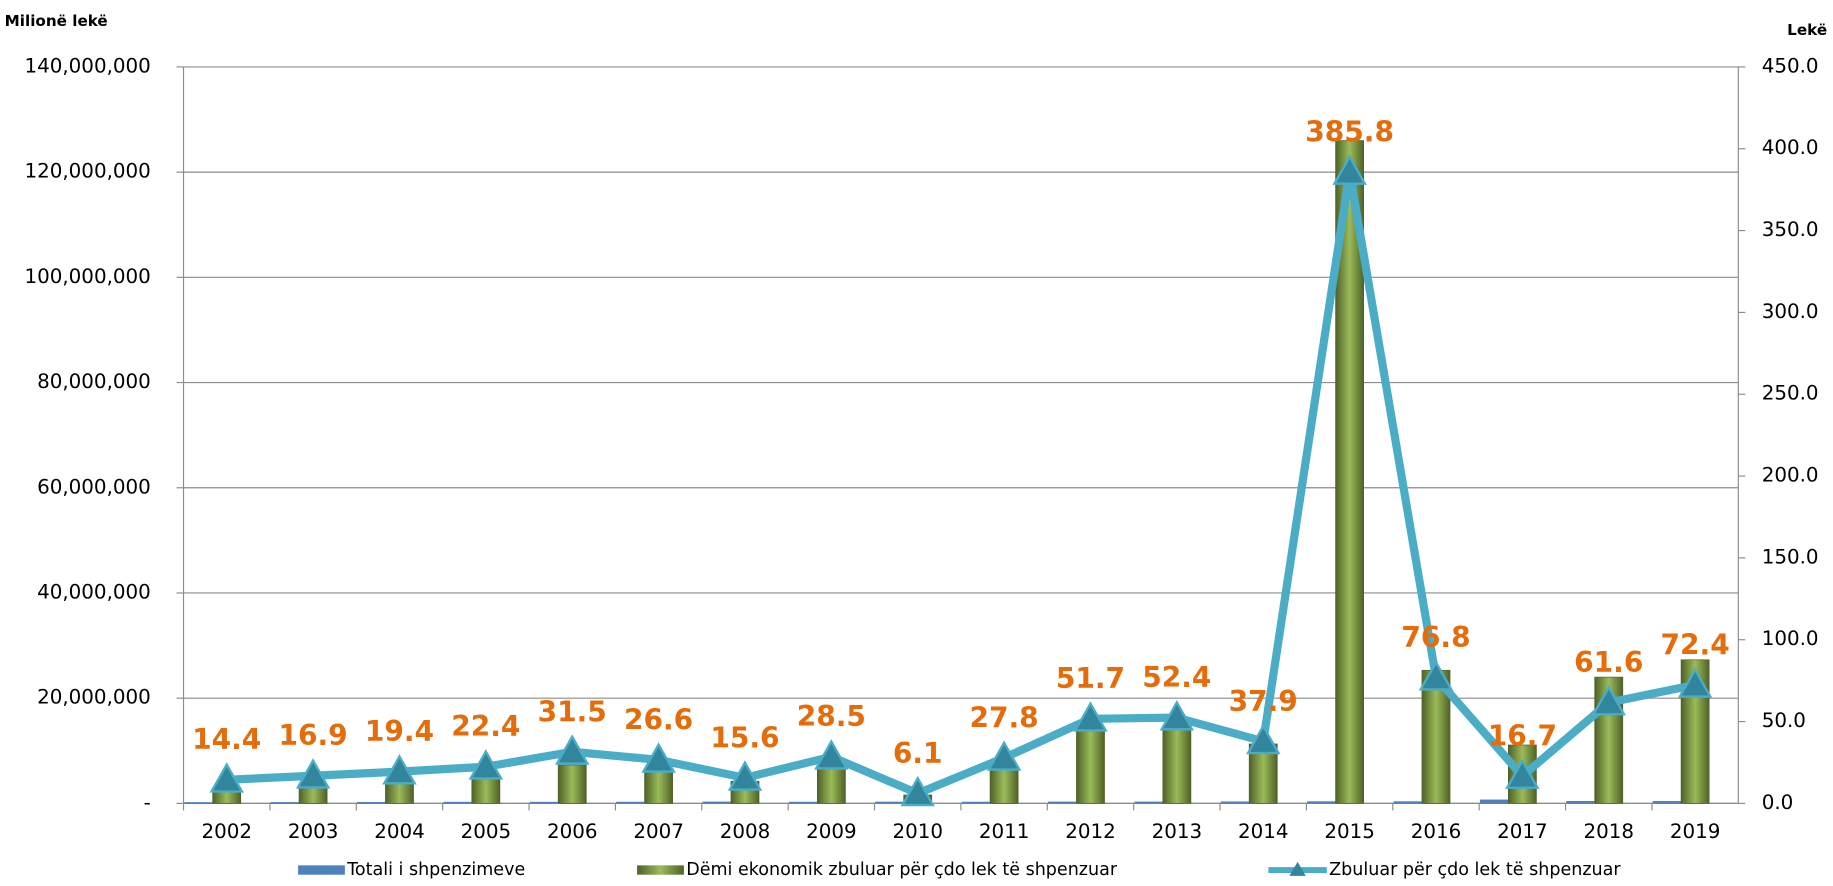  Describe the element at coordinates (745, 831) in the screenshot. I see `x-tick-label: 2008` at that location.